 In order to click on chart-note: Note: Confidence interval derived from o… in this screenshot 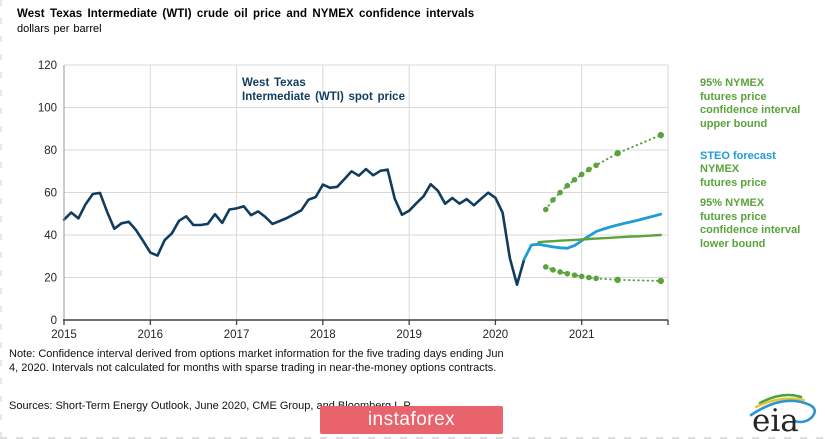, I will do `click(256, 361)`.